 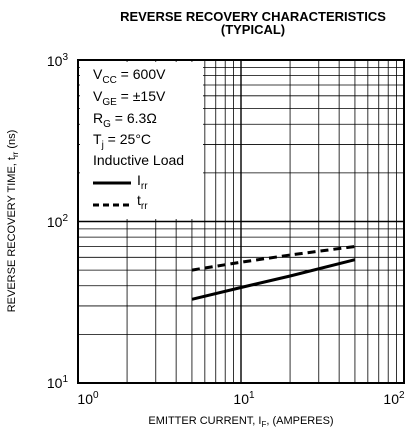 I want to click on tj-value: = 25°C, so click(x=127, y=139).